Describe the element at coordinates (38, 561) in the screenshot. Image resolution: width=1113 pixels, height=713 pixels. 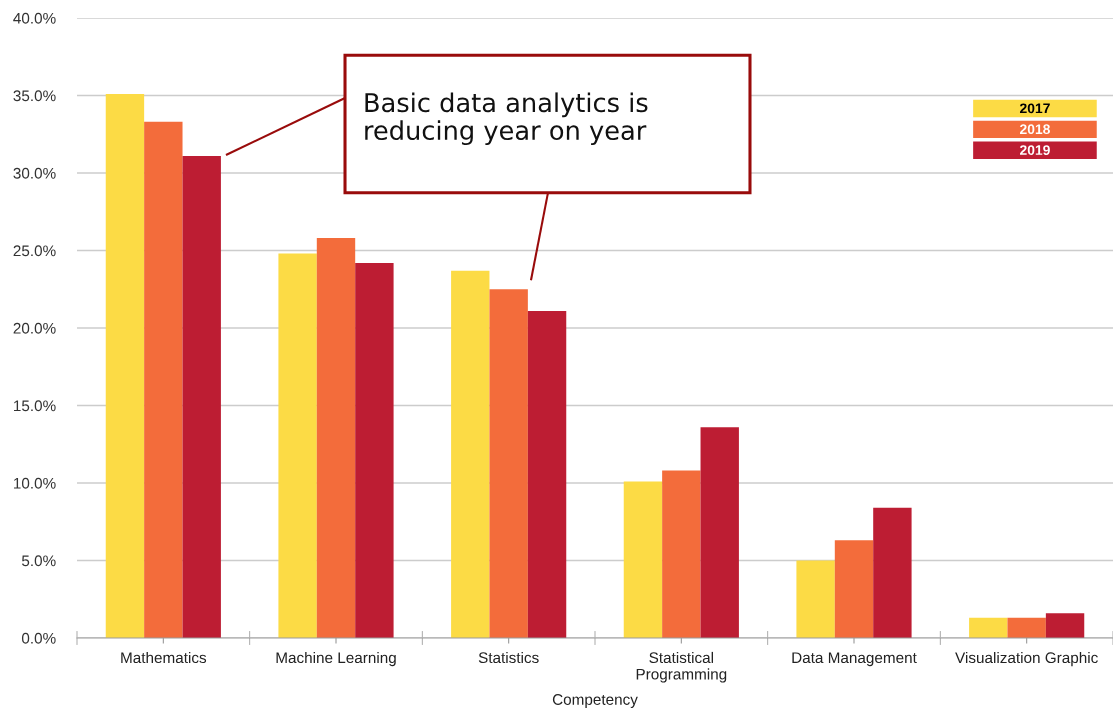
I see `y-tick-label: 5.0%` at that location.